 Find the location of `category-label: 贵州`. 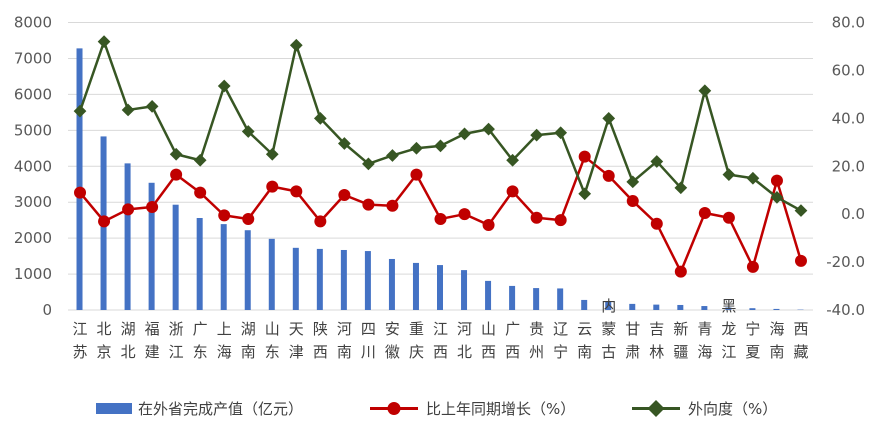

category-label: 贵州 is located at coordinates (536, 340).